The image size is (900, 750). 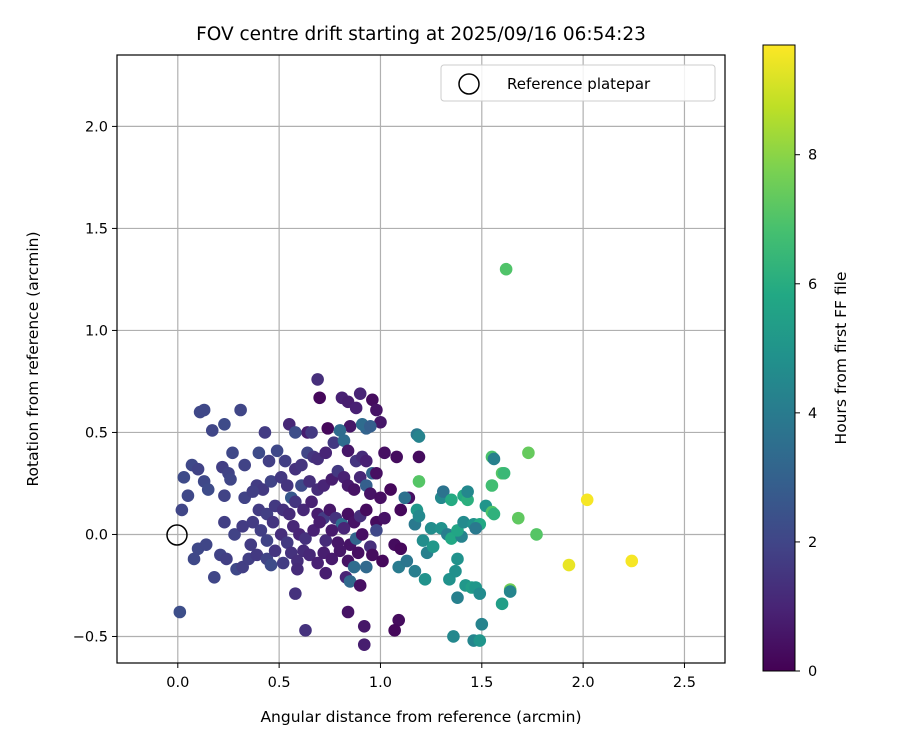 I want to click on colorbar: 0 2 4 6 8 Hours from first FF file, so click(x=806, y=362).